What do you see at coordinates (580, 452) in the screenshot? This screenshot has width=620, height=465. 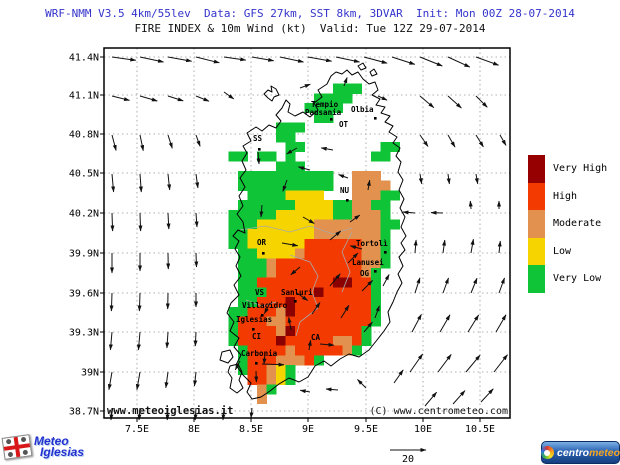 I see `centrometeo-logo: centrometeo` at bounding box center [580, 452].